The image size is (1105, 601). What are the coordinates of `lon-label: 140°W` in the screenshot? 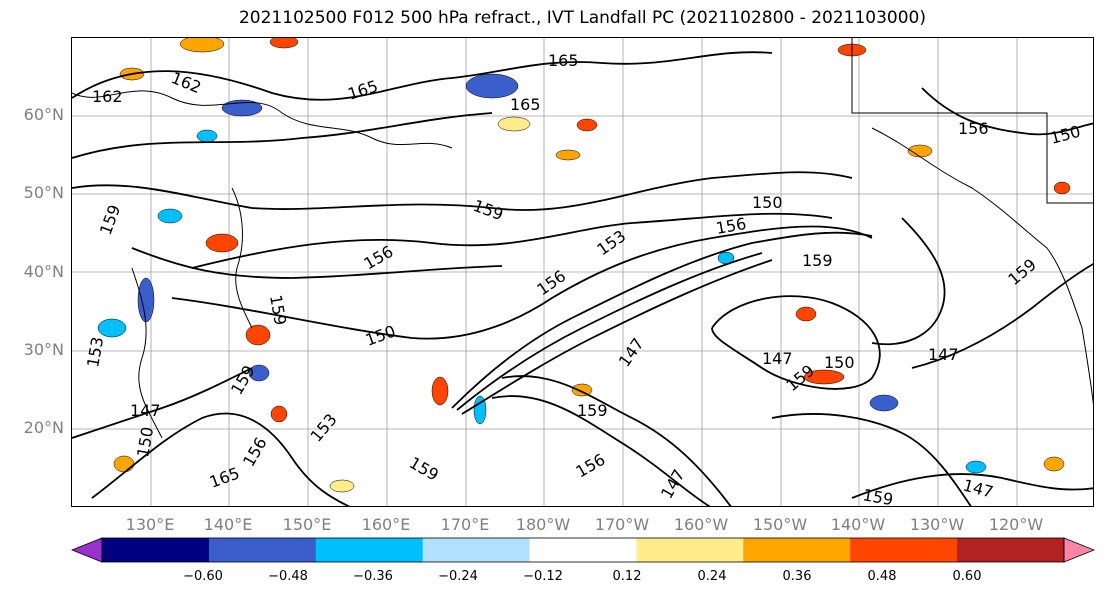 It's located at (858, 524).